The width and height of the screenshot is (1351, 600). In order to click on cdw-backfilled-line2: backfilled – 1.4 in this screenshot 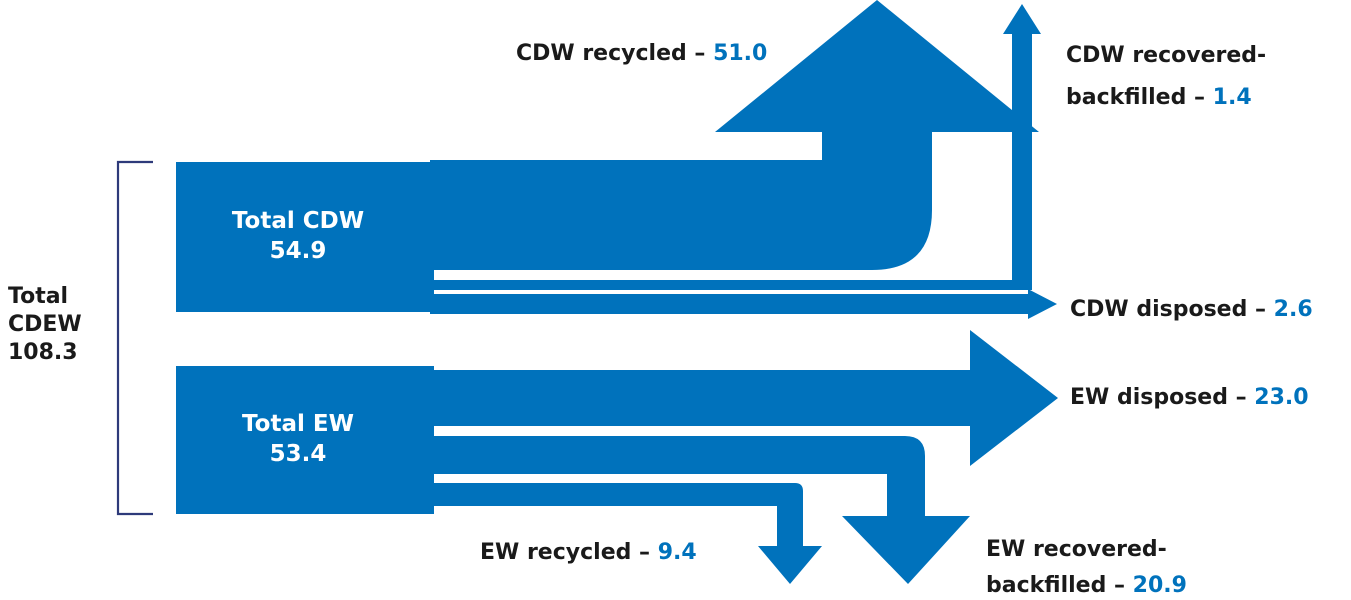, I will do `click(1159, 97)`.